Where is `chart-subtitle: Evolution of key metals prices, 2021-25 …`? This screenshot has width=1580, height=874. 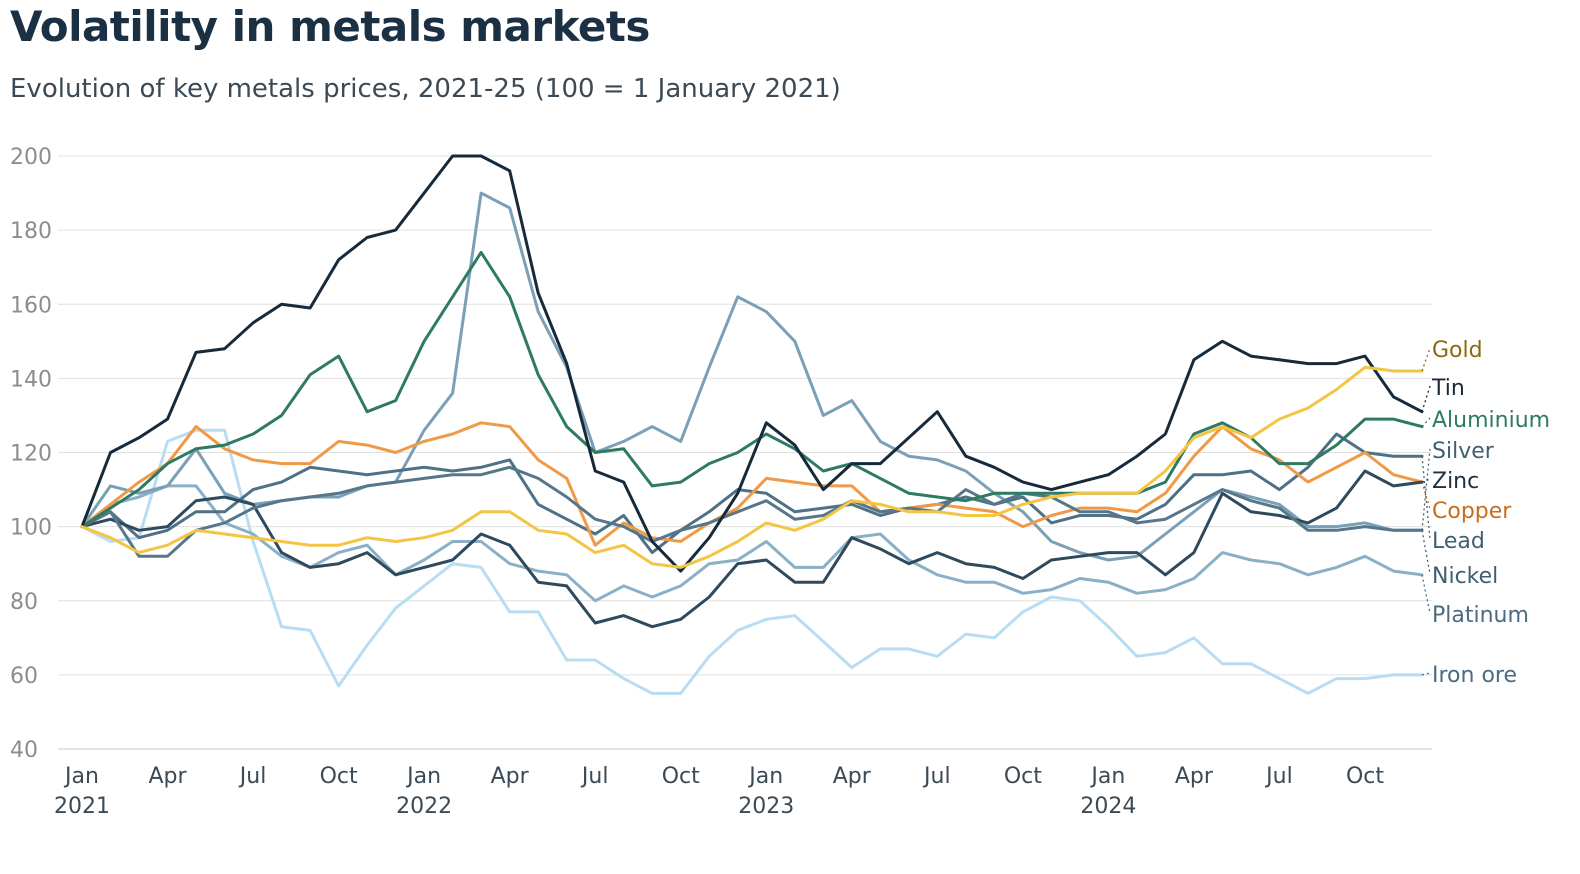
chart-subtitle: Evolution of key metals prices, 2021-25 … is located at coordinates (425, 89).